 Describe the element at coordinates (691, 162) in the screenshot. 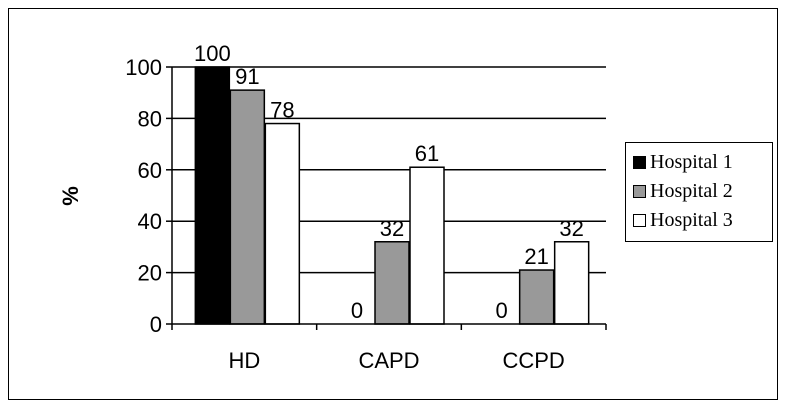

I see `legend-label: Hospital 1` at that location.